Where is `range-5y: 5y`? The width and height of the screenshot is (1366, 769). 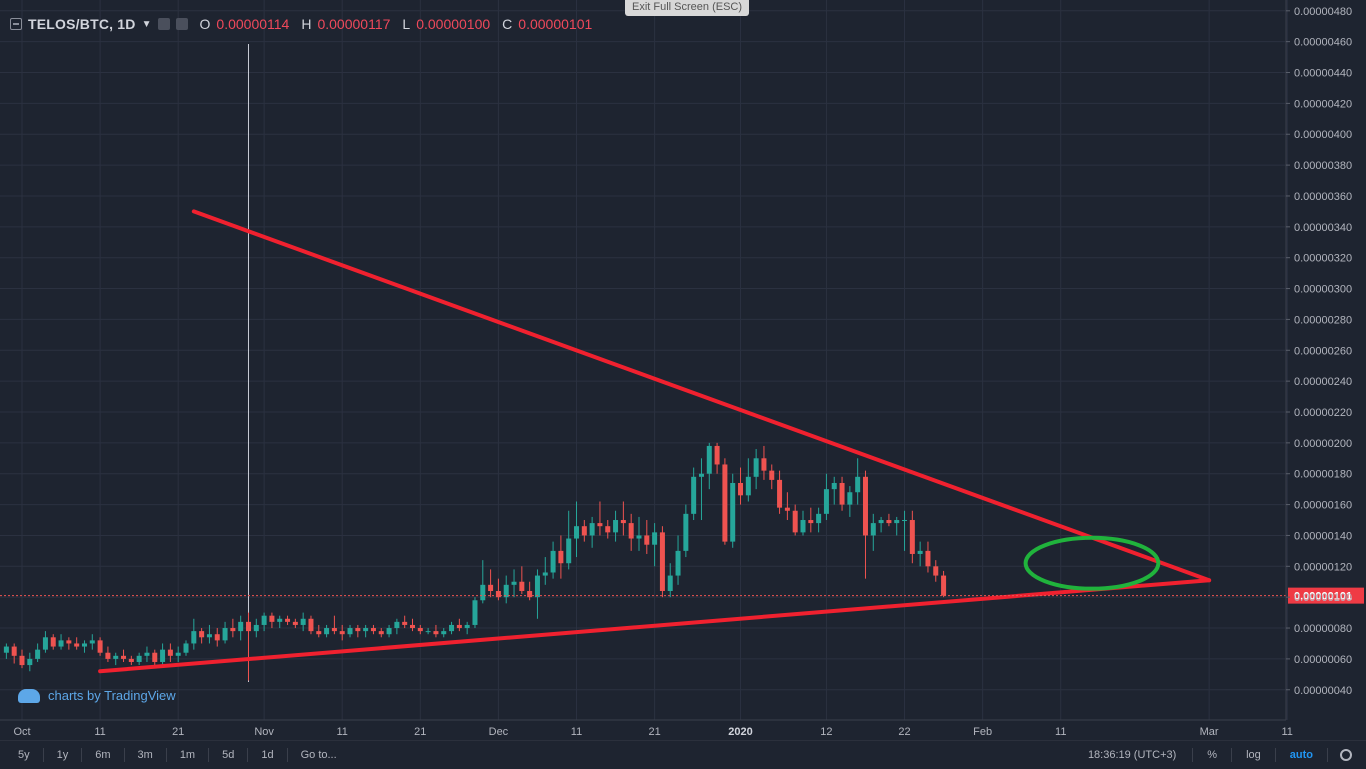
range-5y: 5y is located at coordinates (24, 755).